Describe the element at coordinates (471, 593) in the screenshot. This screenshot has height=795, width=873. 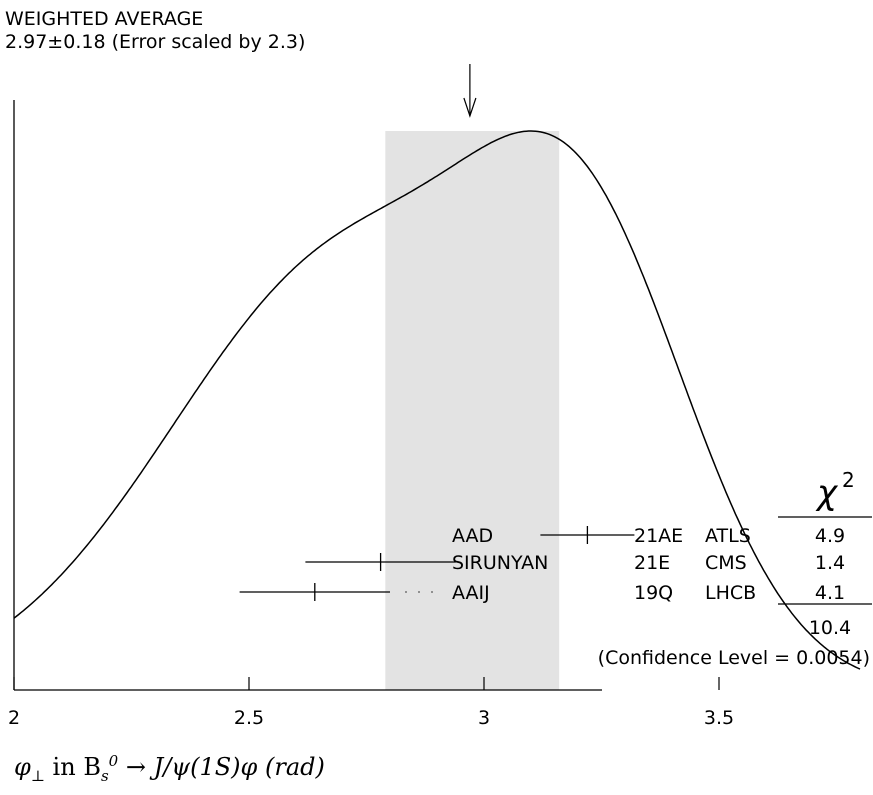
I see `measurement-author: AAIJ` at that location.